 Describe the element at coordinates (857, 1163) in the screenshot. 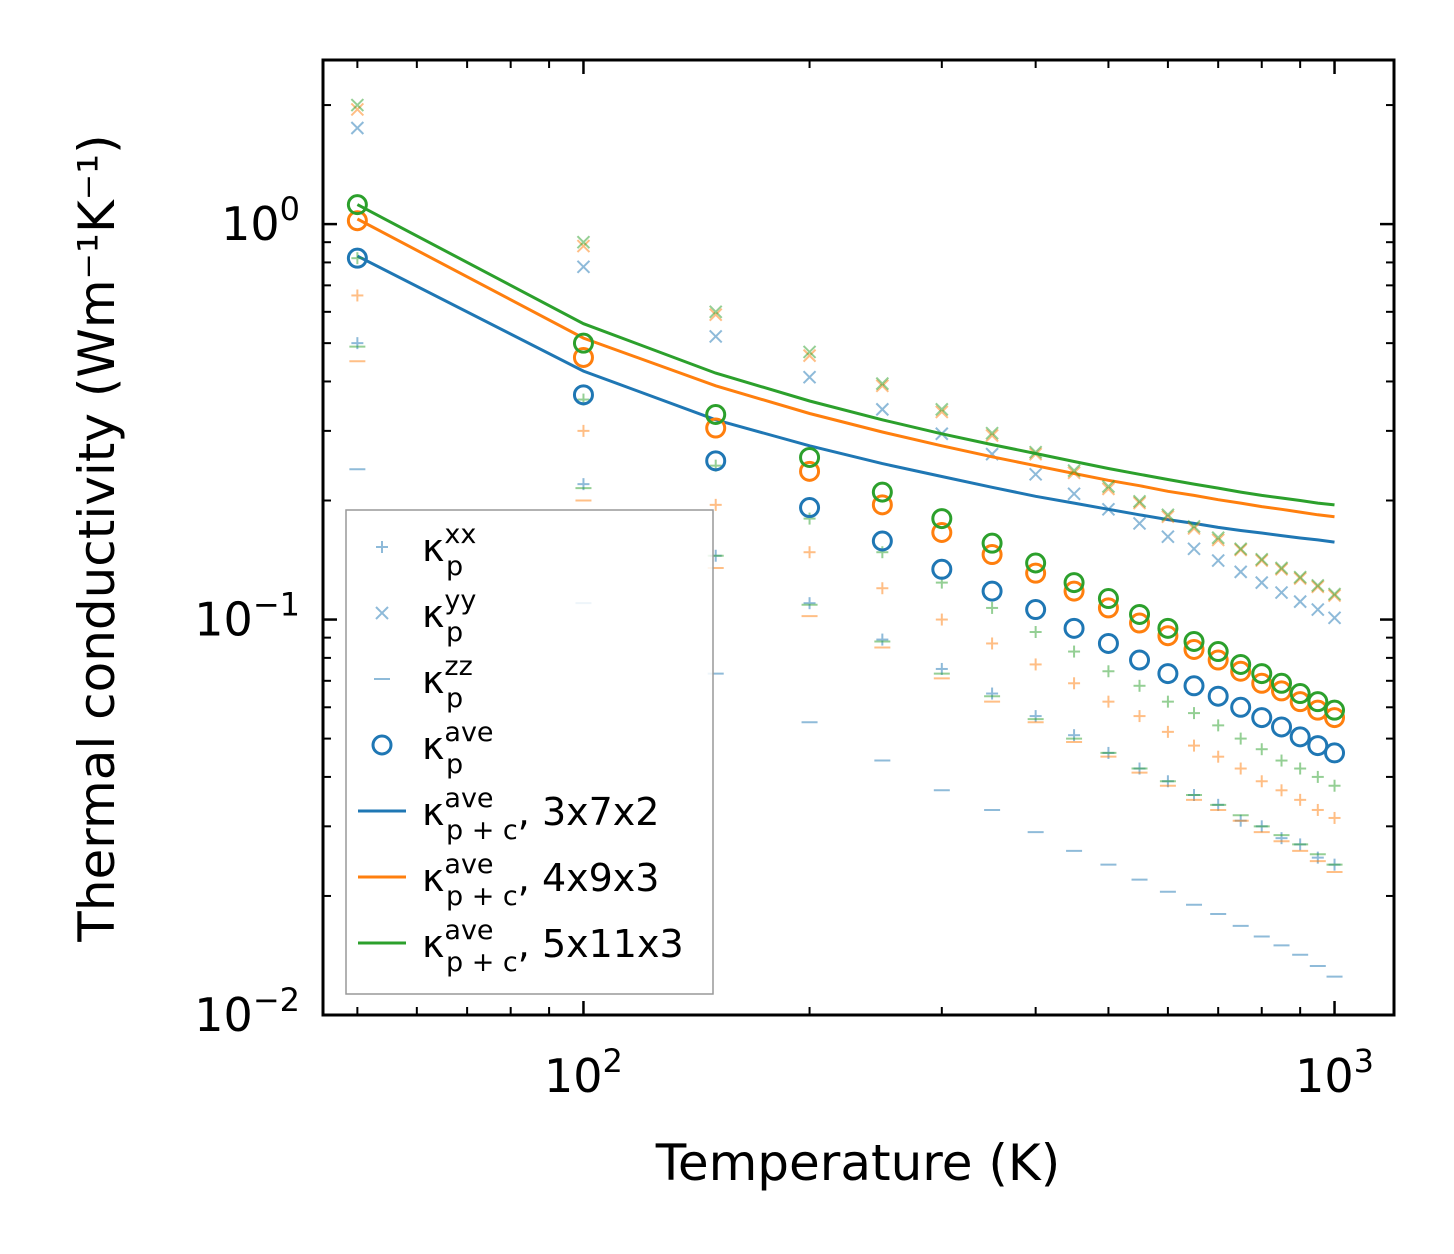

I see `x-axis-label: Temperature (K)` at that location.